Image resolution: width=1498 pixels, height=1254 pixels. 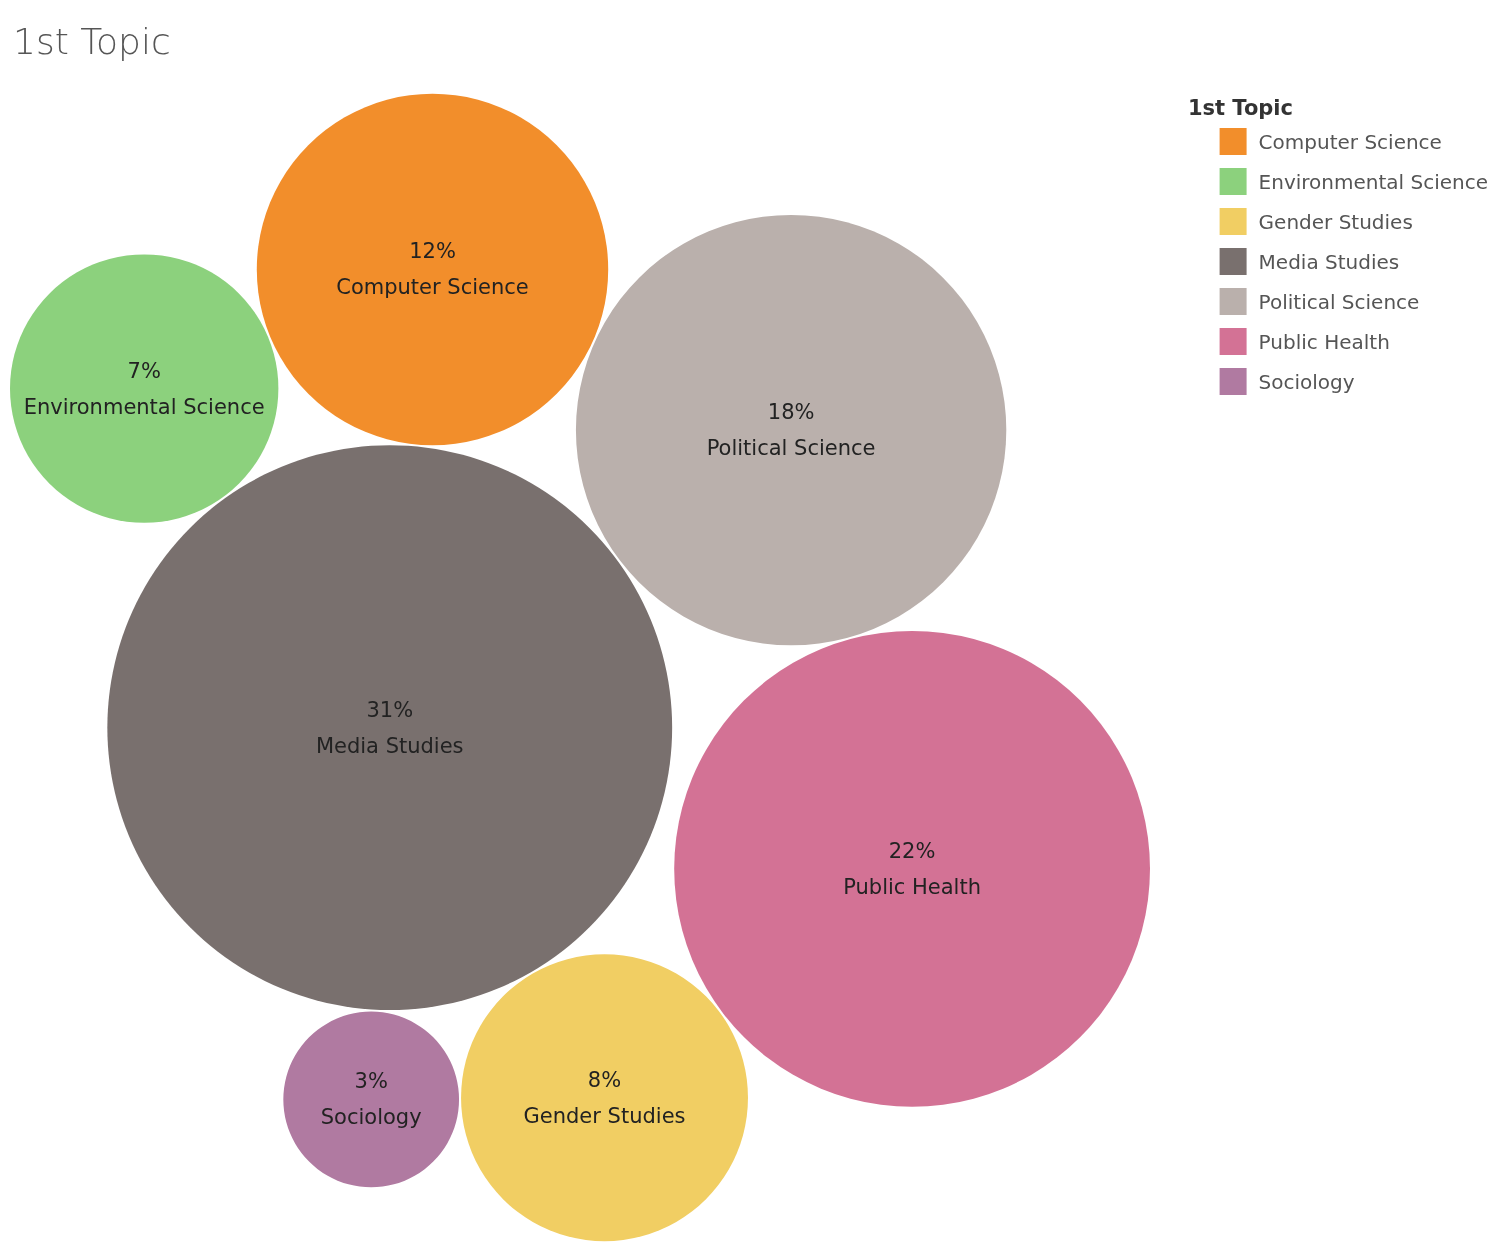 I want to click on text: 1st Topic, so click(x=92, y=41).